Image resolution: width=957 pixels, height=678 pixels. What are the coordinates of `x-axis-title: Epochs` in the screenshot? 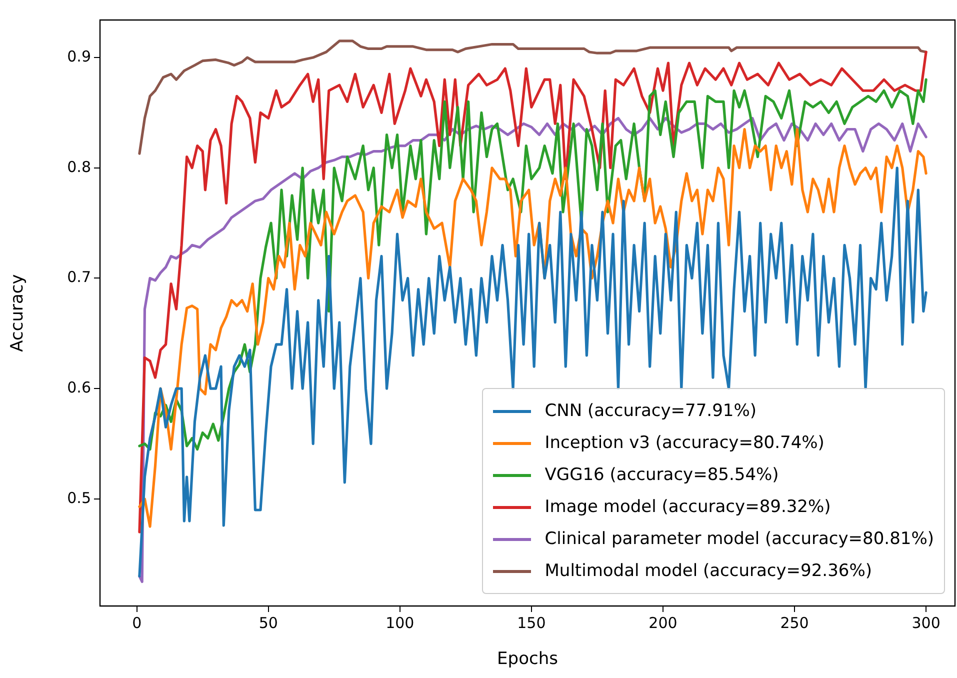 It's located at (527, 659).